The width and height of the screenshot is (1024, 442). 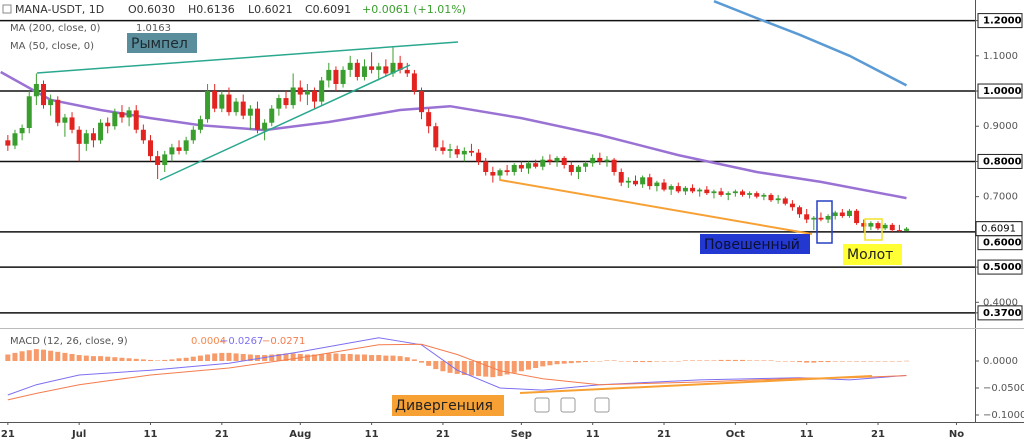 I want to click on y2-tick-label: −0.1000, so click(x=1003, y=415).